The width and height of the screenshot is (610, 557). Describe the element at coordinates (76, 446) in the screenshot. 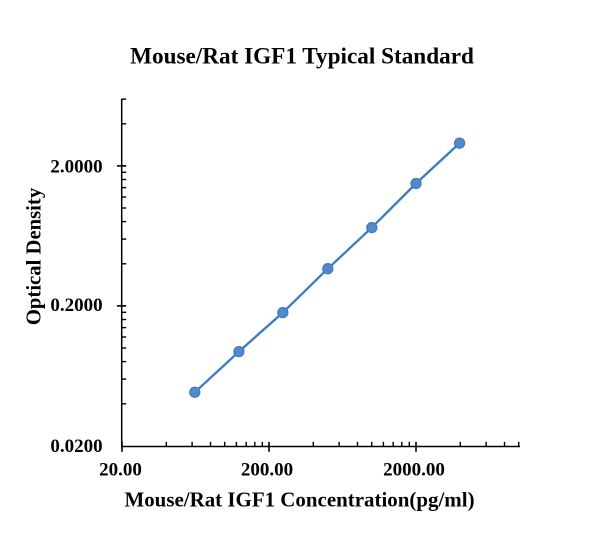

I see `svg-text: 0.0200` at that location.